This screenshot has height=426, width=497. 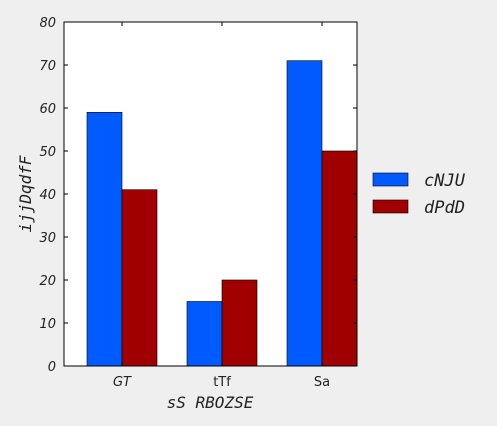 I want to click on y-tick-label: 40, so click(x=47, y=195).